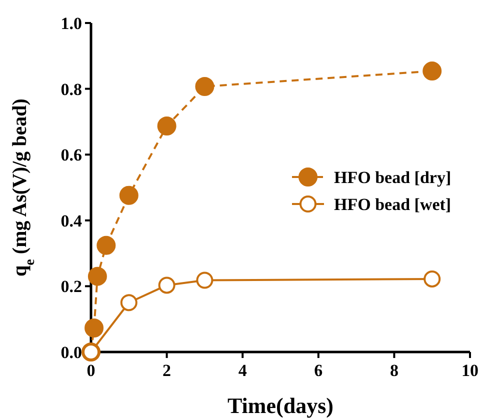 Image resolution: width=482 pixels, height=419 pixels. I want to click on y-tick-label: 0.4, so click(71, 220).